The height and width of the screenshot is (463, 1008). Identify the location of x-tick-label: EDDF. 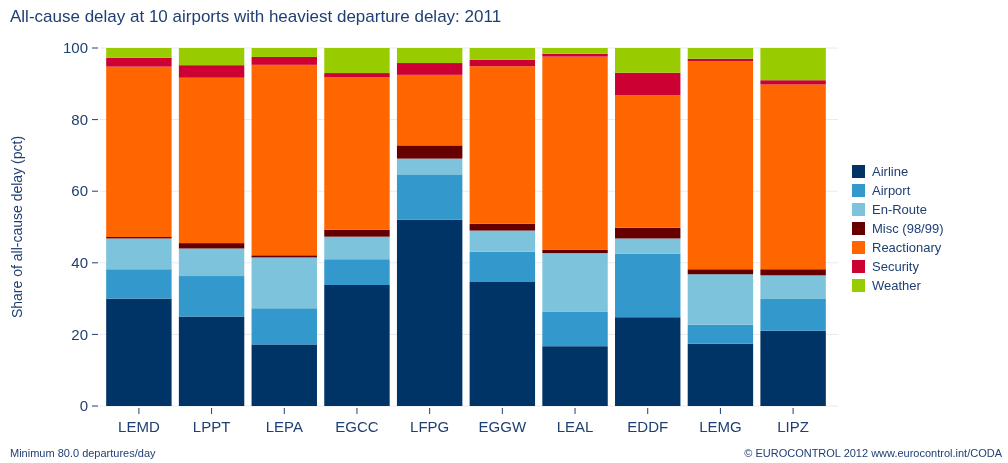
(648, 426).